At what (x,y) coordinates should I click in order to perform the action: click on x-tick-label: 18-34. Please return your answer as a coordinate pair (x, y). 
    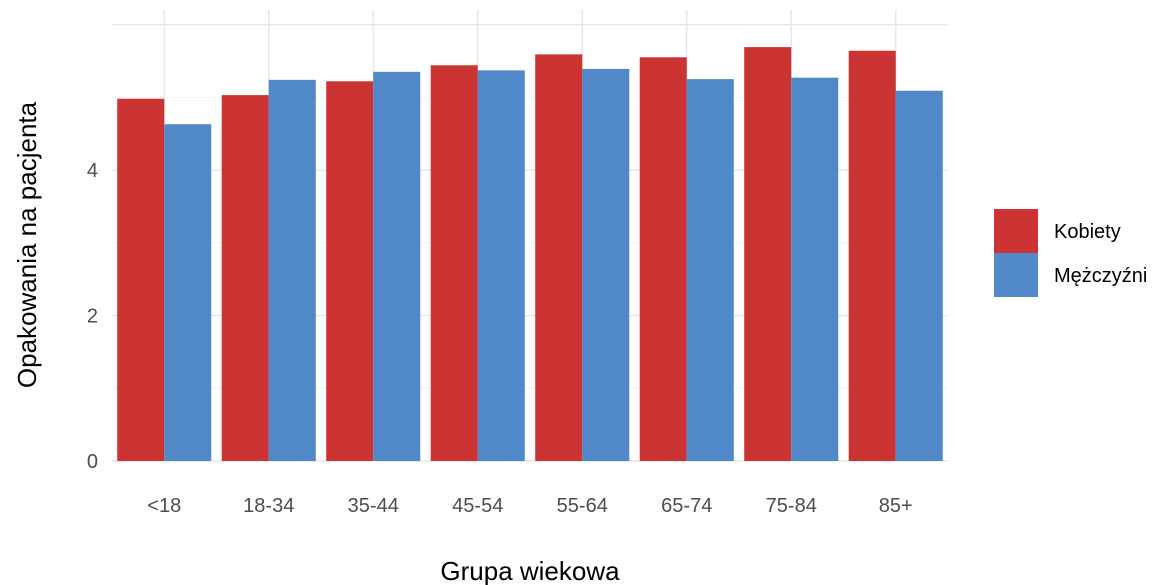
    Looking at the image, I should click on (268, 506).